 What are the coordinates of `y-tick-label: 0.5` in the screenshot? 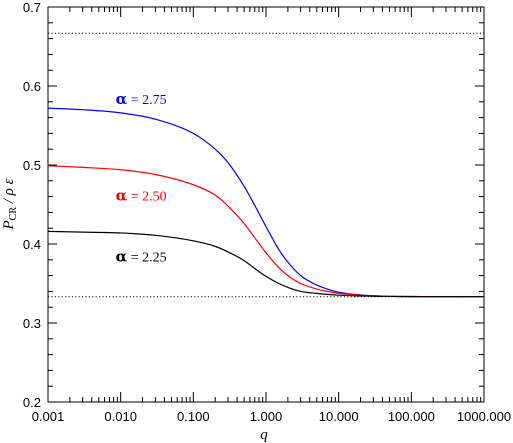 It's located at (32, 165).